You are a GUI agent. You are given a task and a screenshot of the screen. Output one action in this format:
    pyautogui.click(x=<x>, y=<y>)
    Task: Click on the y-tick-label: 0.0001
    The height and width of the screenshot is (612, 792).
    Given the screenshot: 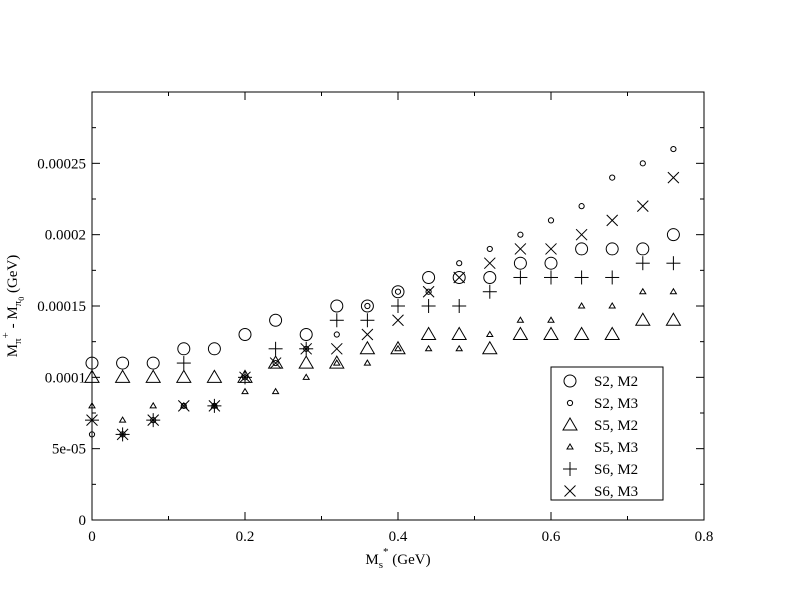 What is the action you would take?
    pyautogui.click(x=65, y=378)
    